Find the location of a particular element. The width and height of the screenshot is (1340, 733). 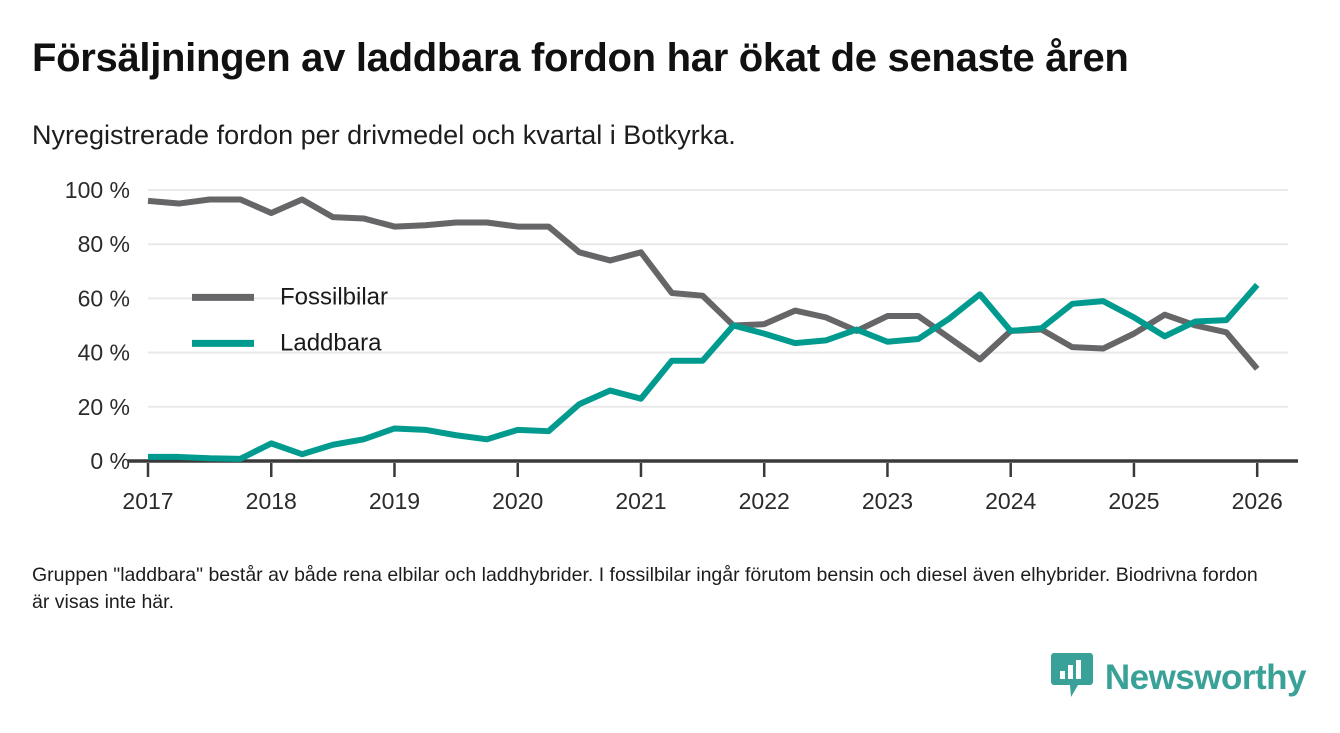

y-tick-label: 60 % is located at coordinates (104, 298).